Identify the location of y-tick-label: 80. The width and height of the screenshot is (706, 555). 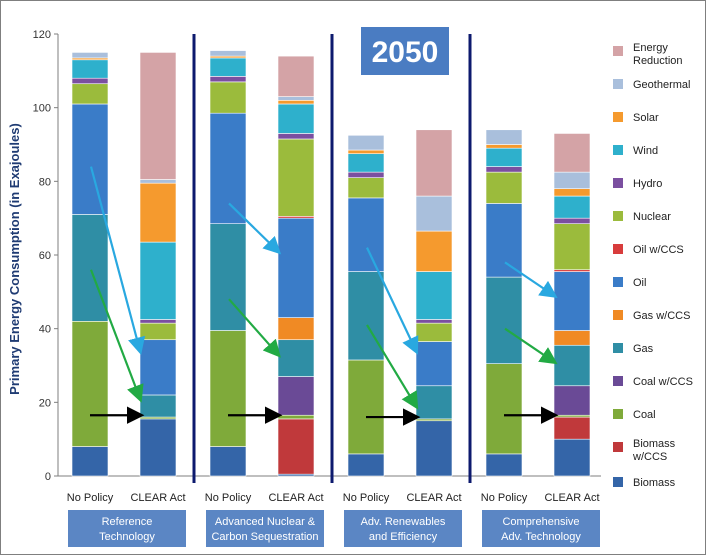
(45, 182).